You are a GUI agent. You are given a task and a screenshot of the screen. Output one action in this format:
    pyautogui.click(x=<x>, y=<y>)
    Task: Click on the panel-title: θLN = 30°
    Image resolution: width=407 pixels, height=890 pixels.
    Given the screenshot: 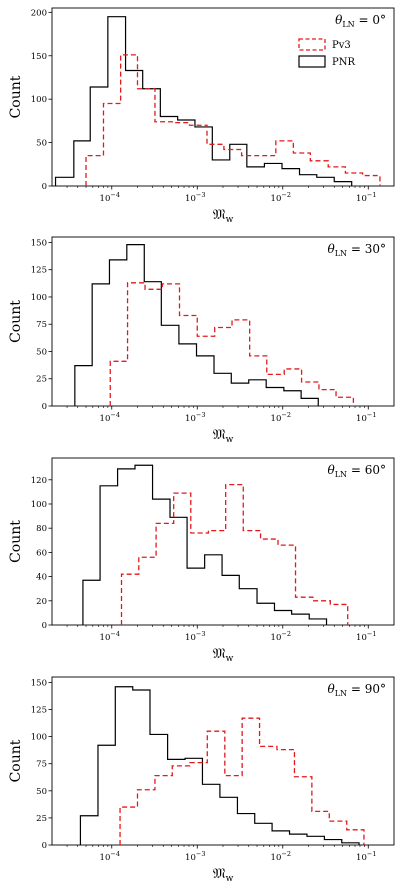 What is the action you would take?
    pyautogui.click(x=357, y=250)
    